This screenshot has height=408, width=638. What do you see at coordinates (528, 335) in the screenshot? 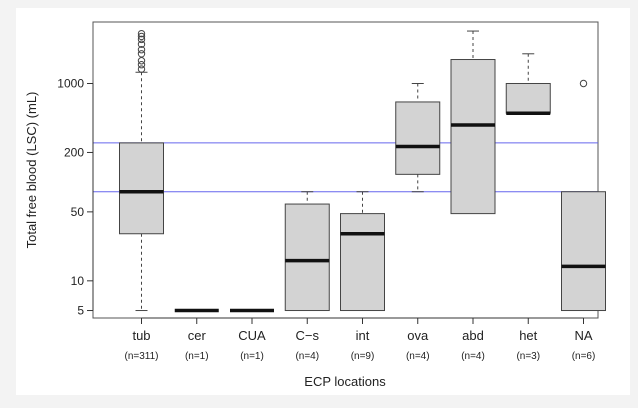
I see `x-tick-label-het: het` at bounding box center [528, 335].